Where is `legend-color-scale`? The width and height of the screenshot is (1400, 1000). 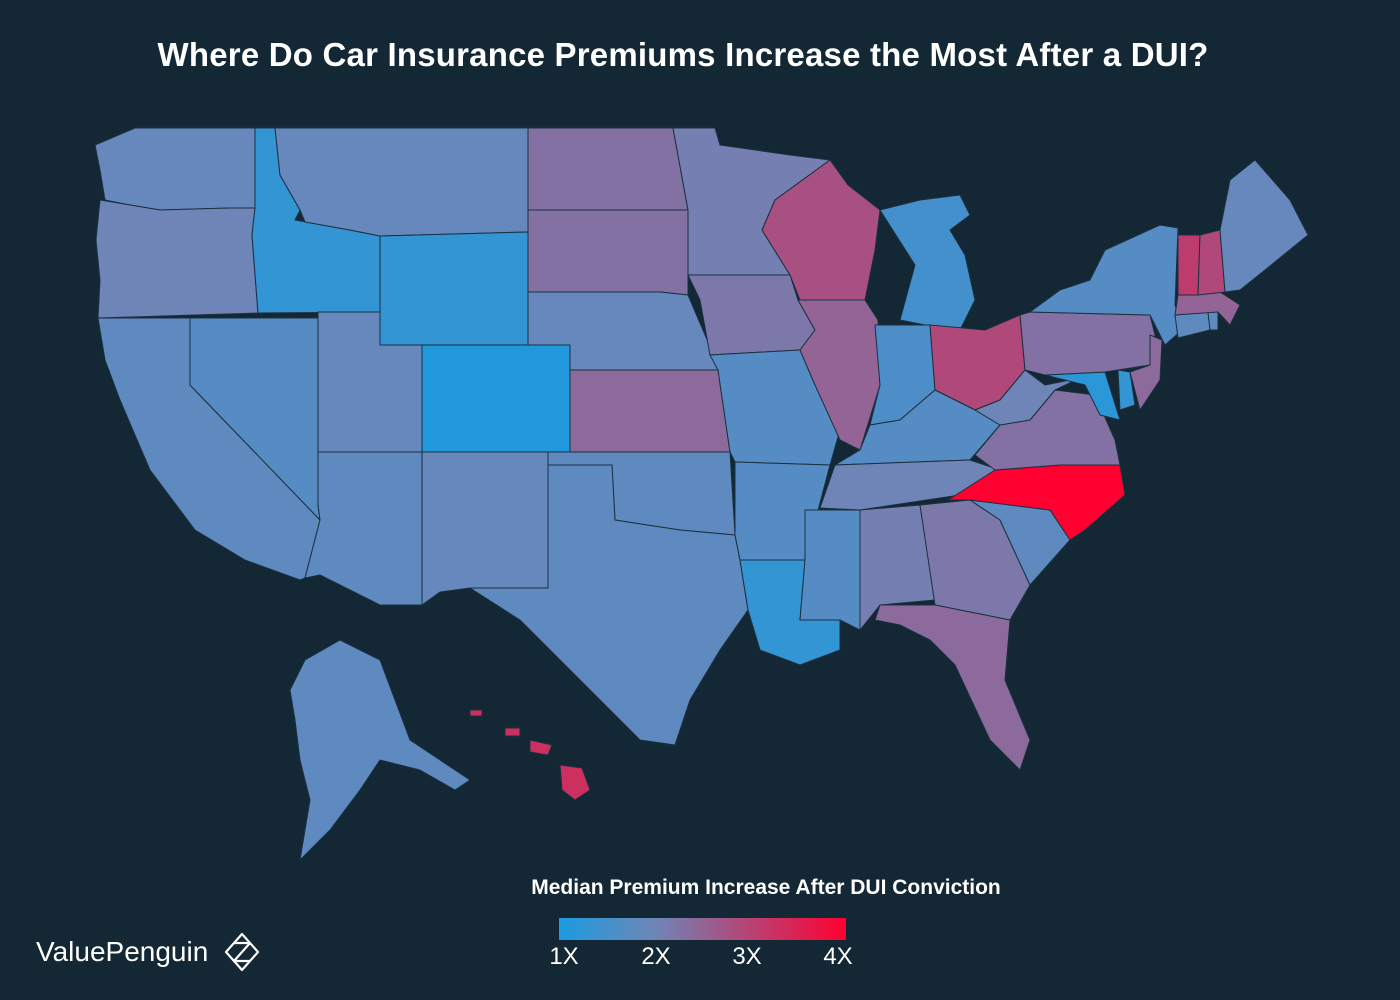
legend-color-scale is located at coordinates (702, 929).